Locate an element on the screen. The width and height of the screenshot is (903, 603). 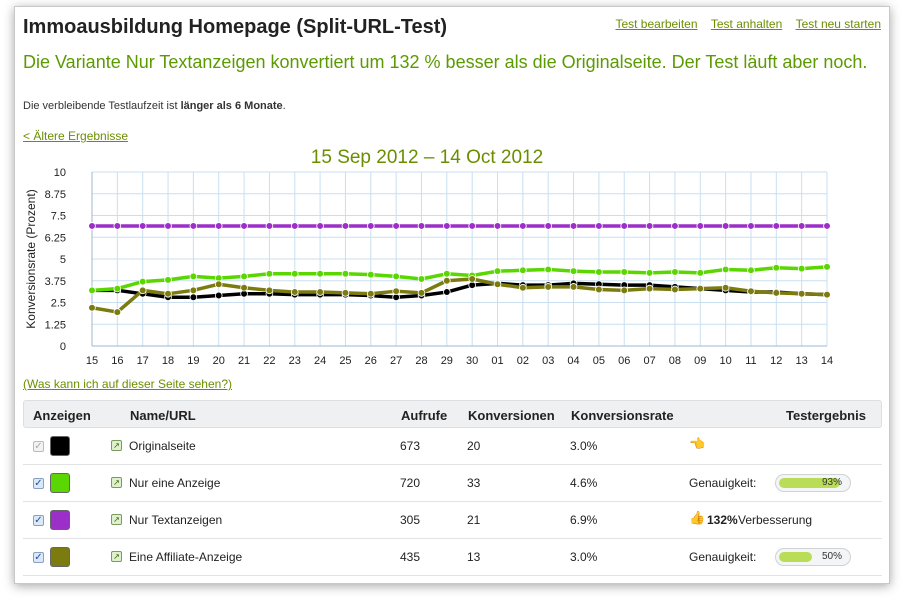
col-anzeigen: Anzeigen is located at coordinates (62, 415).